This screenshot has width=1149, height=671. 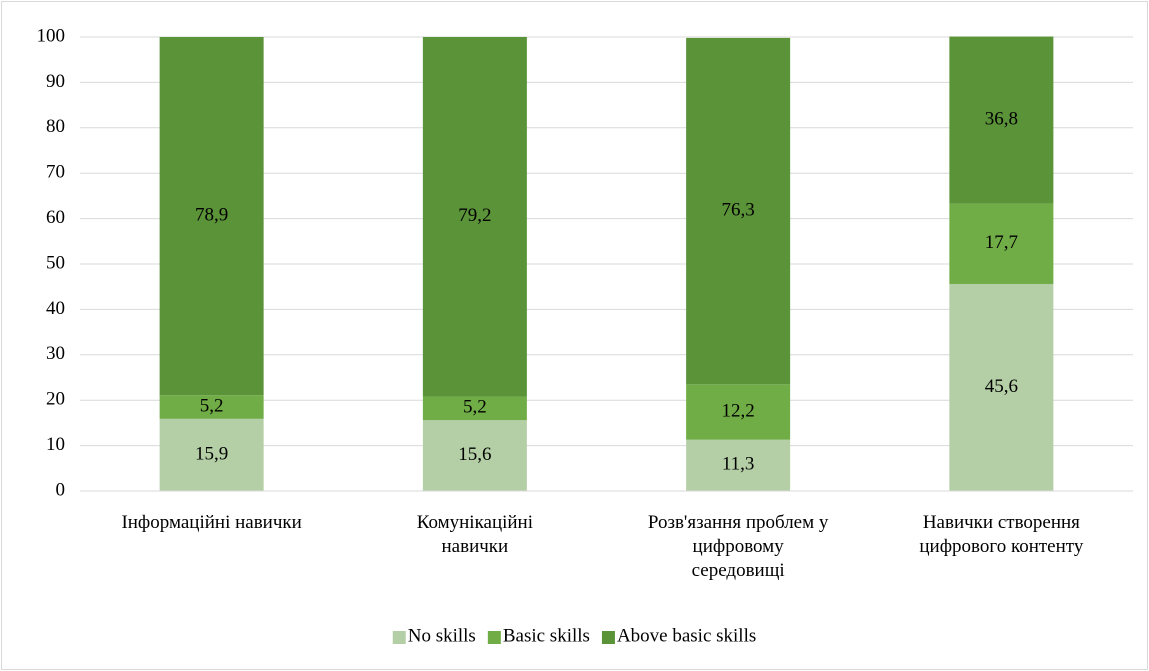 I want to click on data-label: 11,3, so click(x=738, y=464).